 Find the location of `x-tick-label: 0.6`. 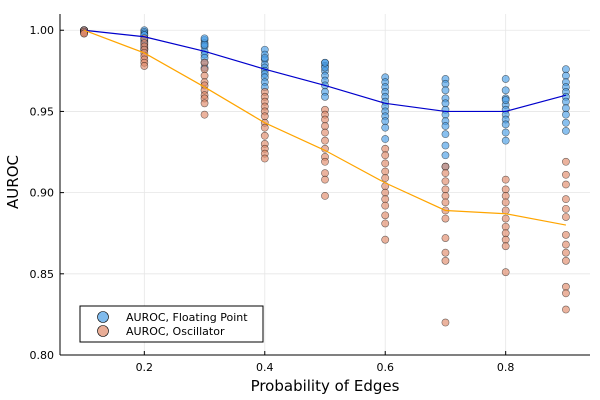

x-tick-label: 0.6 is located at coordinates (385, 367).